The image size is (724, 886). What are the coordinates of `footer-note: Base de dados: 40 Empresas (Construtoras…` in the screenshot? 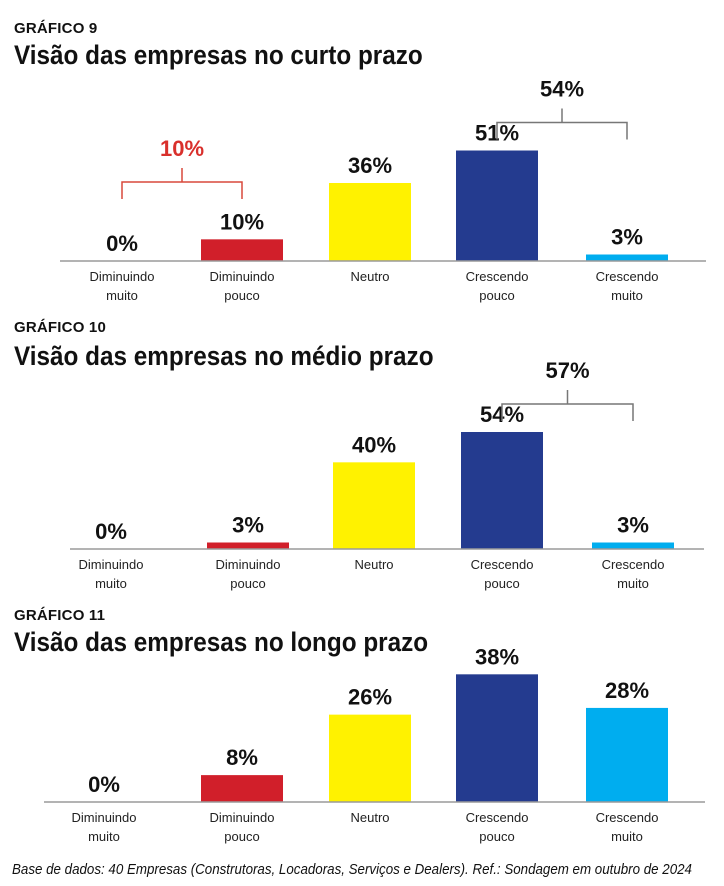 It's located at (352, 870).